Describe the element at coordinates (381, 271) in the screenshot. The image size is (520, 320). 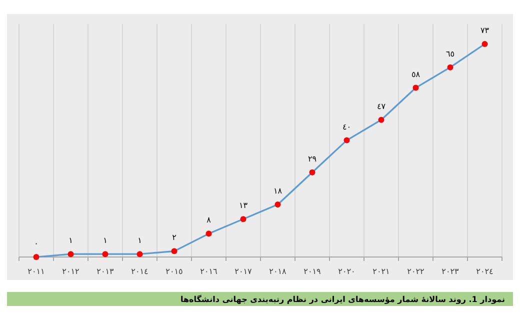
I see `x-tick-label: ٢٠٢١` at that location.